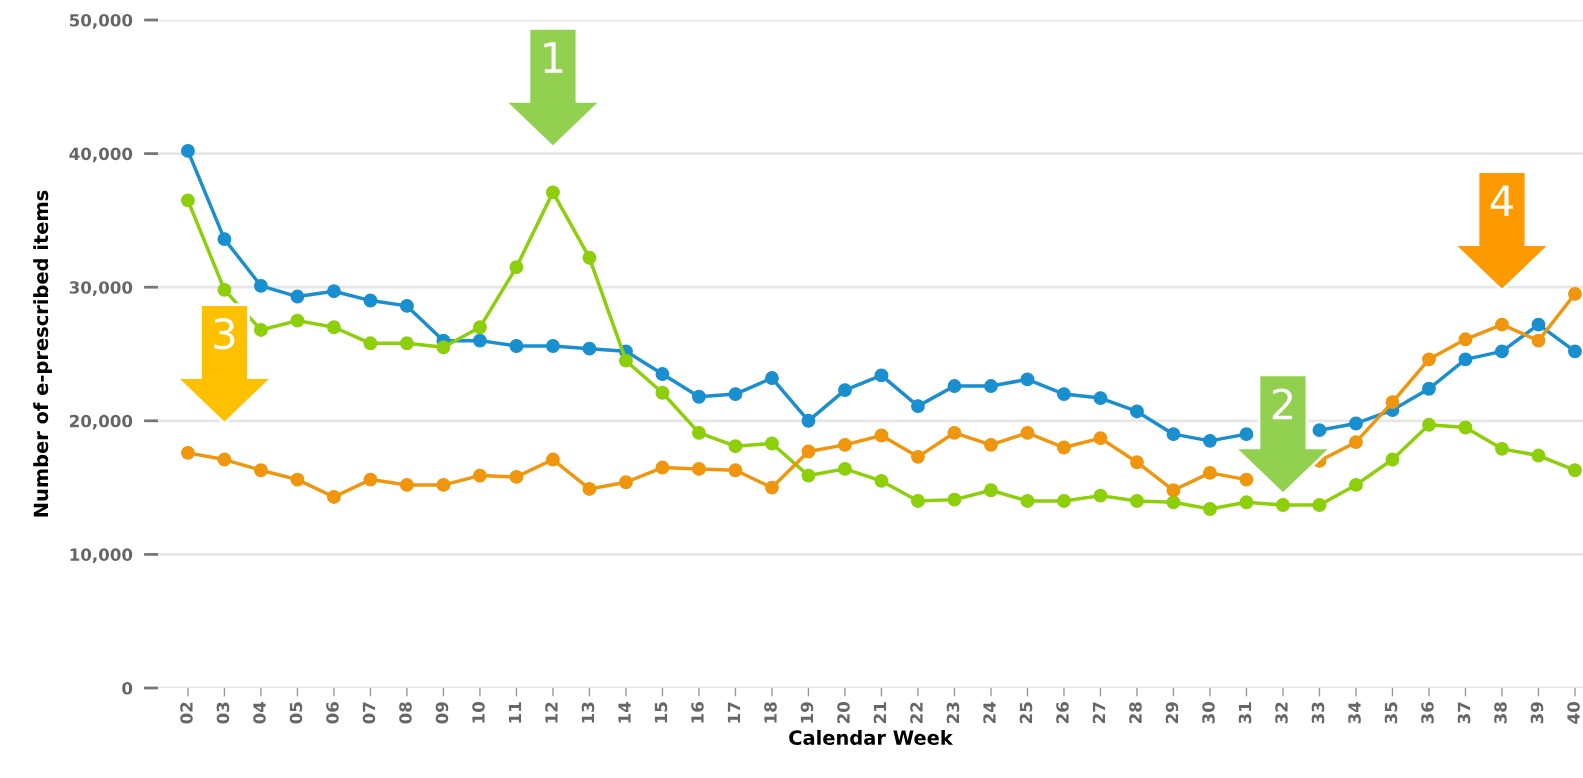 This screenshot has width=1583, height=778. What do you see at coordinates (1245, 713) in the screenshot?
I see `x-tick-label: 31` at bounding box center [1245, 713].